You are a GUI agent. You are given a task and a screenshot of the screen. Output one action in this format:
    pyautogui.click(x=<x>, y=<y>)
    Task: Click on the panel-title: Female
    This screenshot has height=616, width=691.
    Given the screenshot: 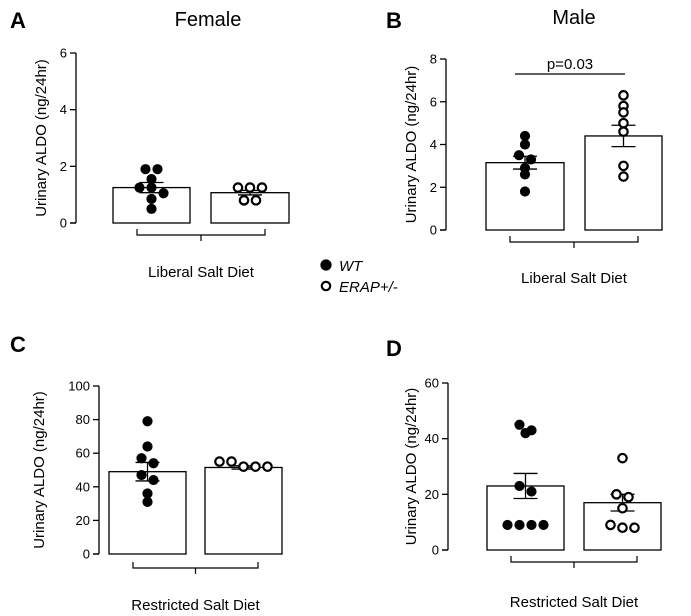 What is the action you would take?
    pyautogui.click(x=208, y=20)
    